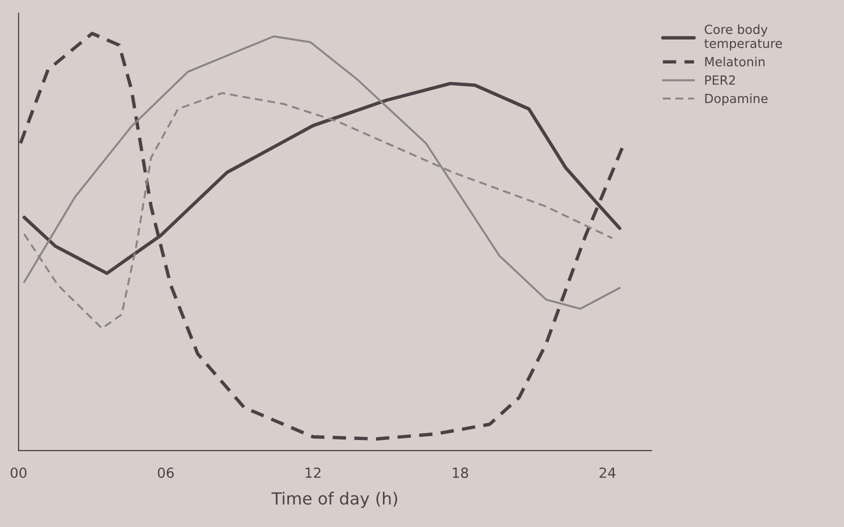 The height and width of the screenshot is (527, 844). What do you see at coordinates (720, 80) in the screenshot?
I see `legend-label: PER2` at bounding box center [720, 80].